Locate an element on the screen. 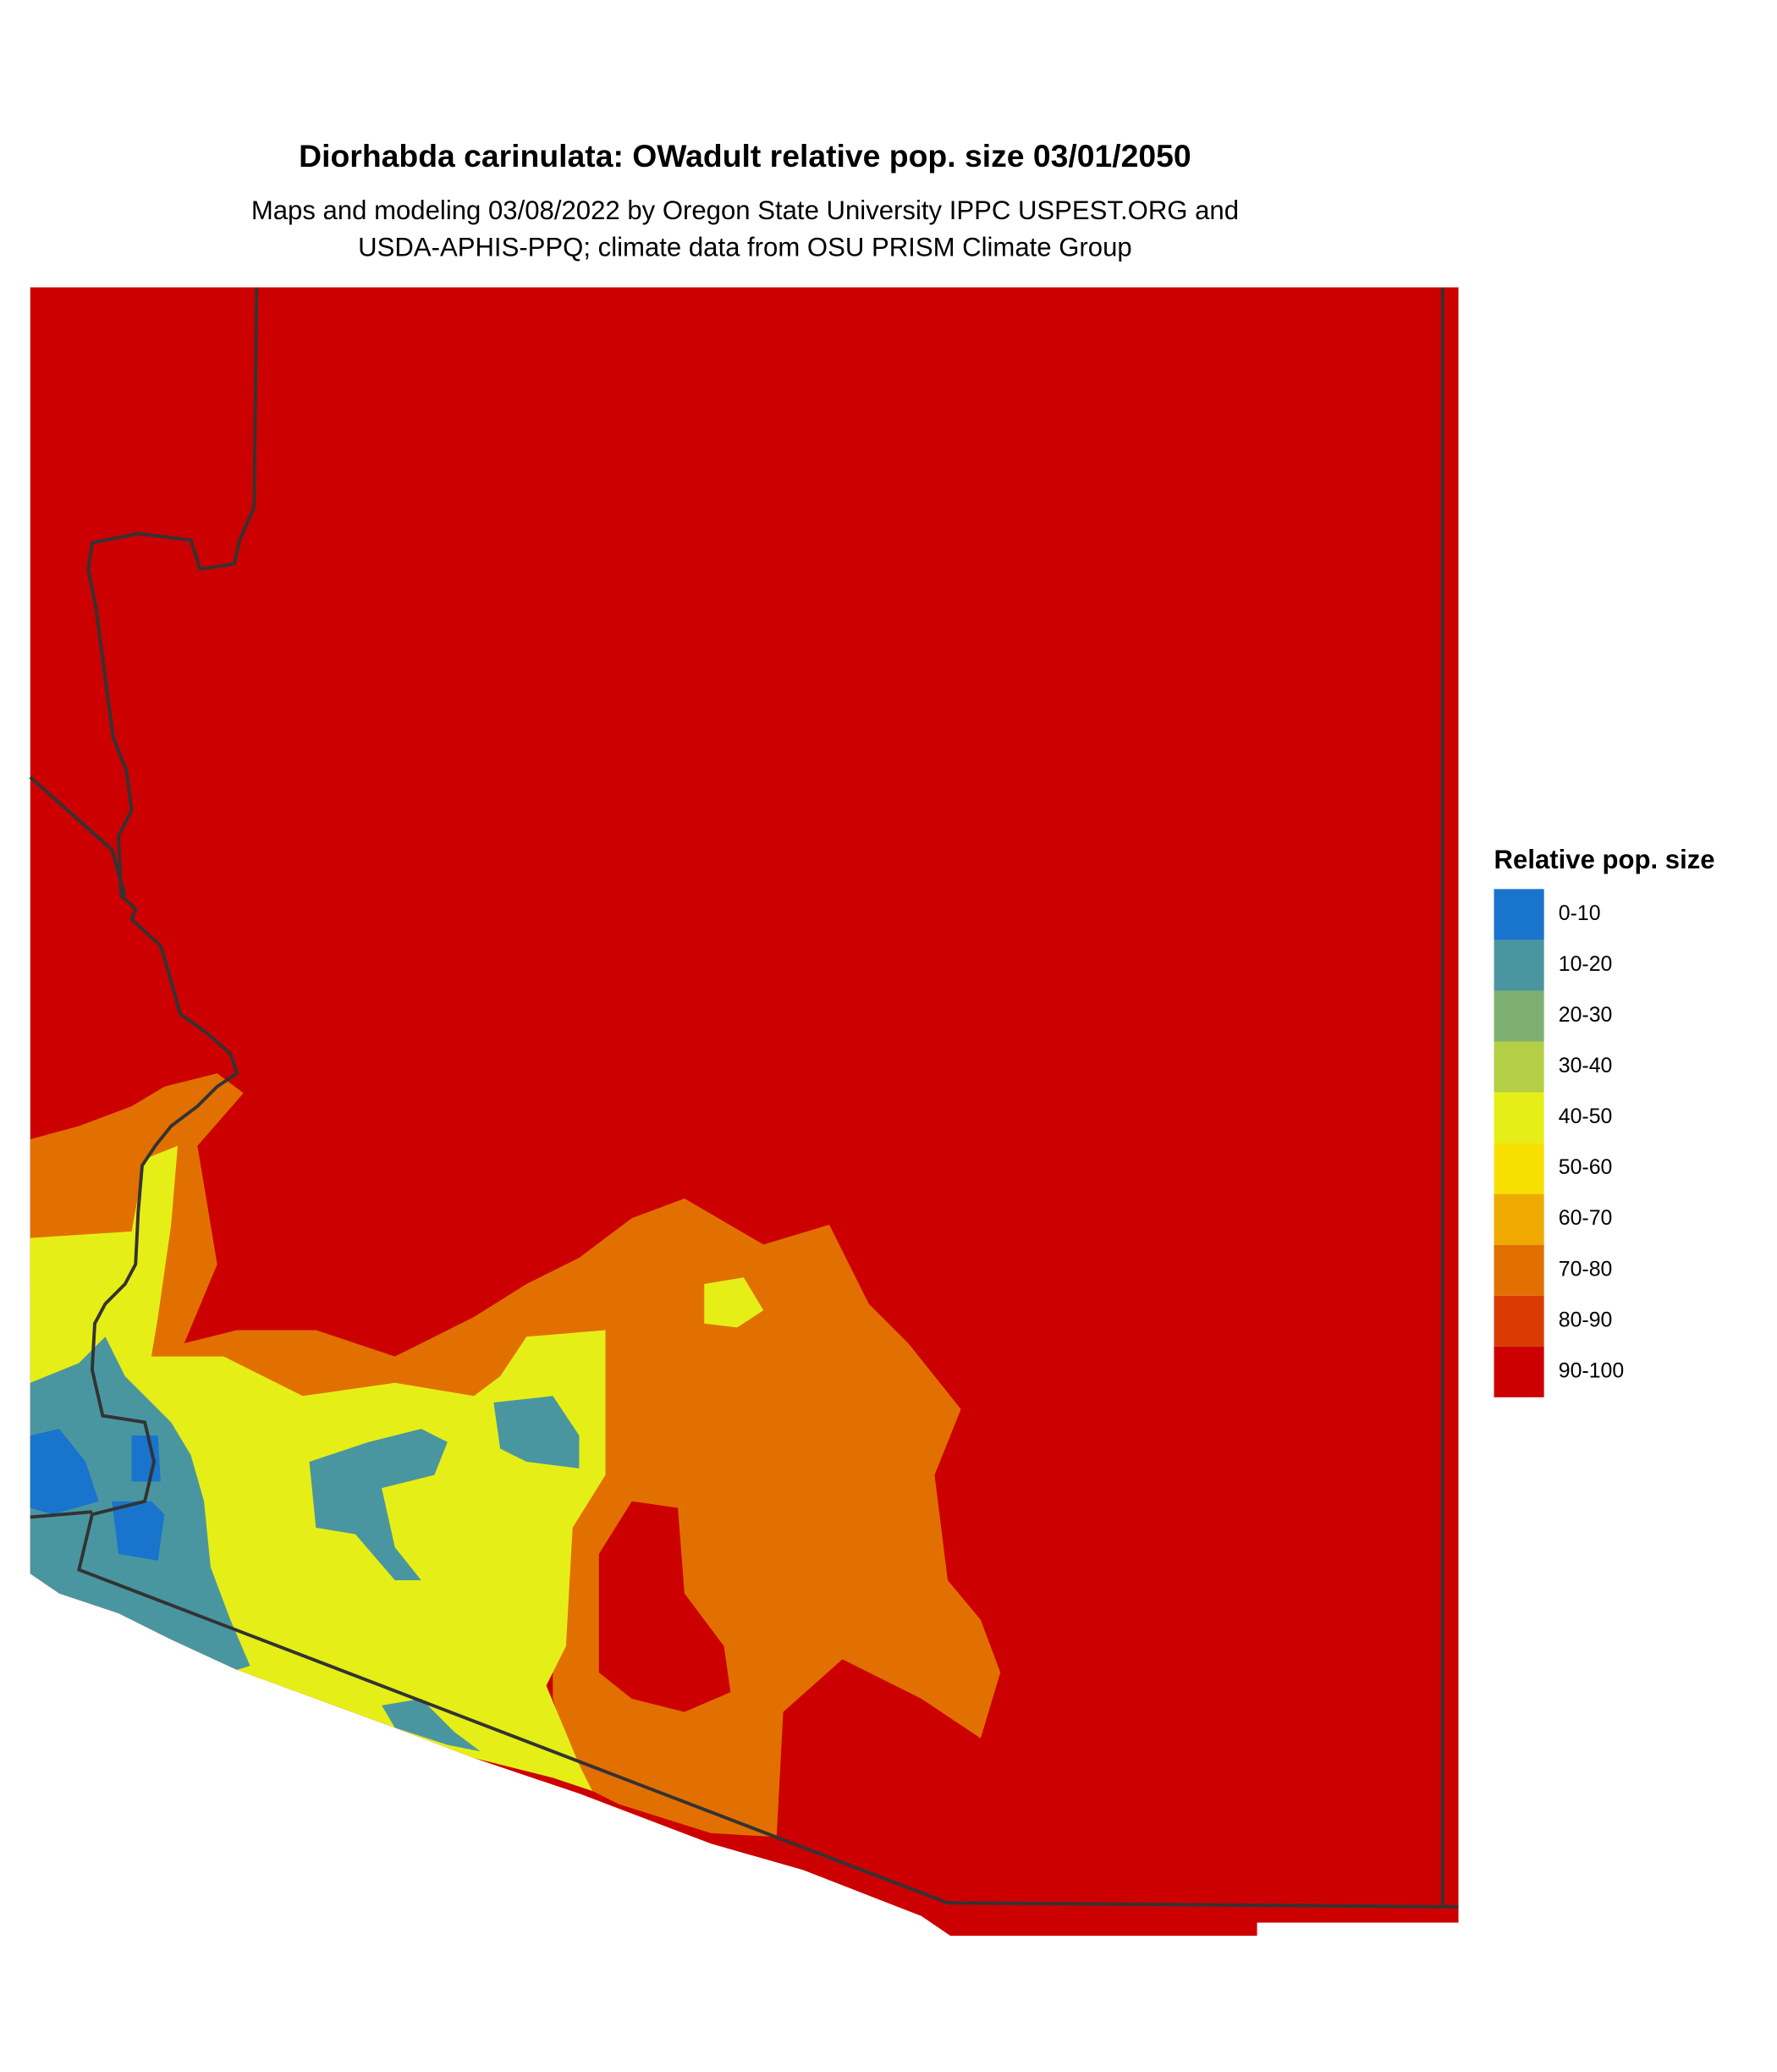 The height and width of the screenshot is (2072, 1777). legend-label: 10-20 is located at coordinates (1586, 964).